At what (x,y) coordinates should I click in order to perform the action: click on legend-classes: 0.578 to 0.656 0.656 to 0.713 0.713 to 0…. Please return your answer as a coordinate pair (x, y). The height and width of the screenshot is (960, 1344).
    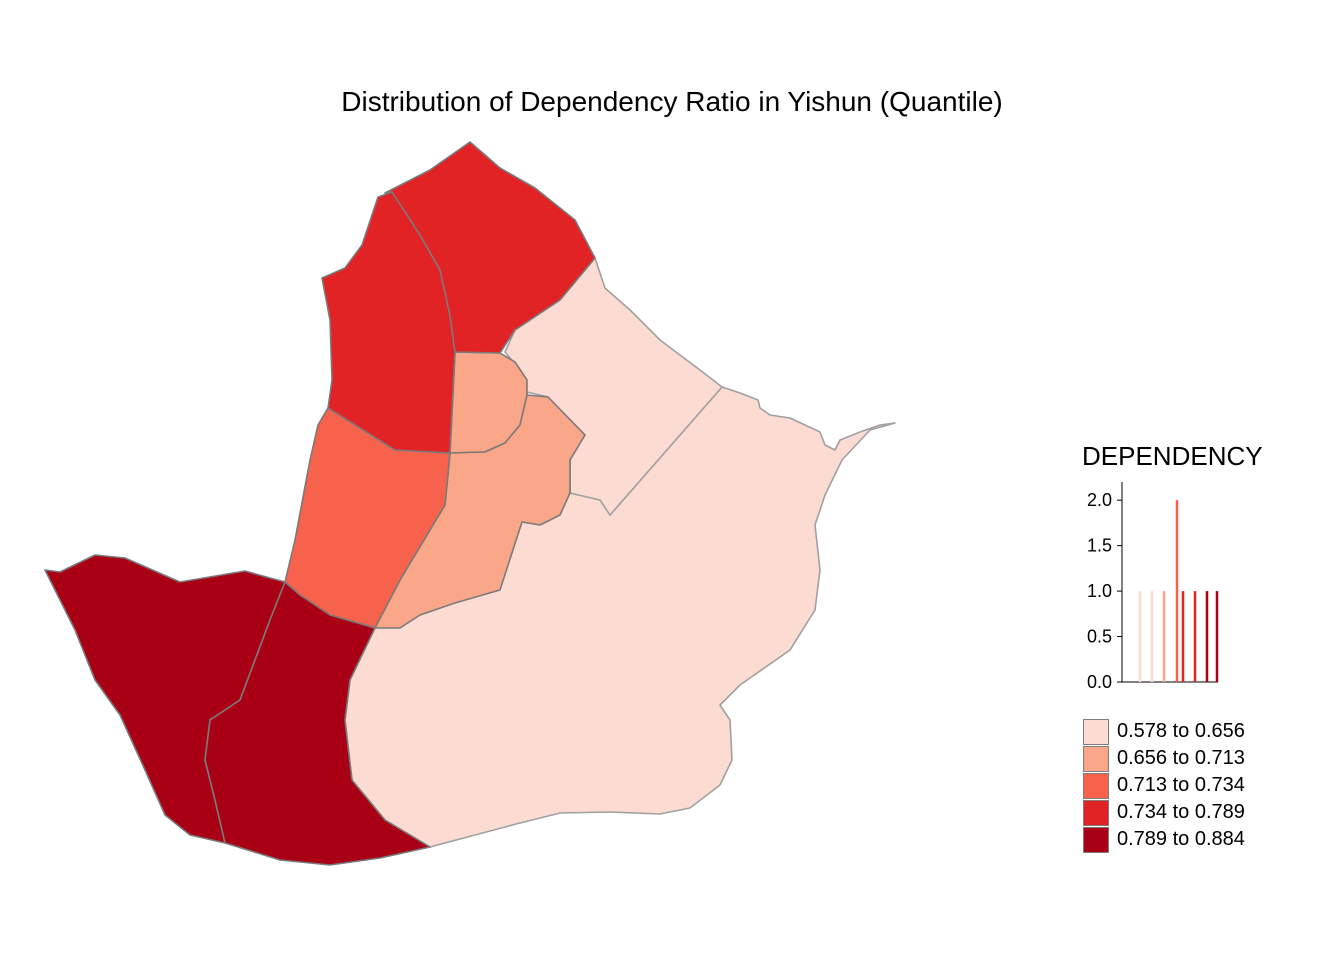
    Looking at the image, I should click on (1164, 785).